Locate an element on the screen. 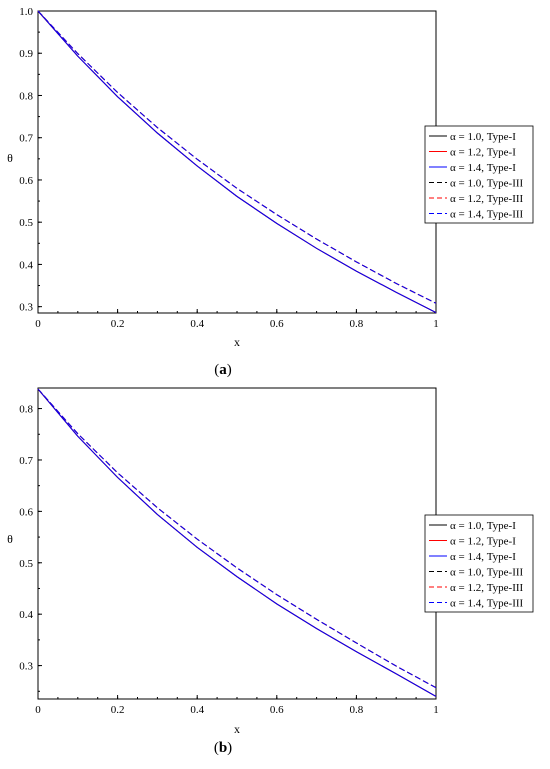 Image resolution: width=550 pixels, height=769 pixels. y-tick-label: 0.9 is located at coordinates (26, 54).